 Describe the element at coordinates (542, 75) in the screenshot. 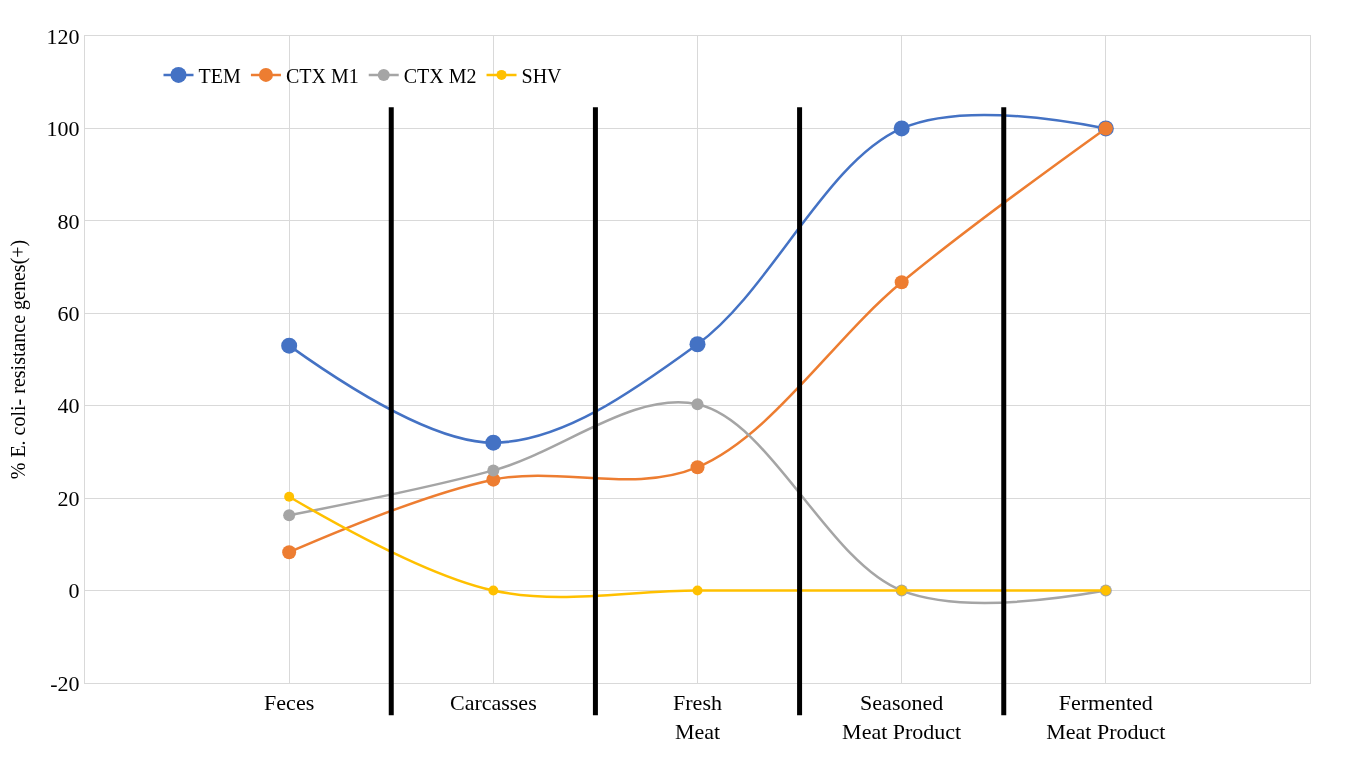

I see `legend-label: SHV` at that location.